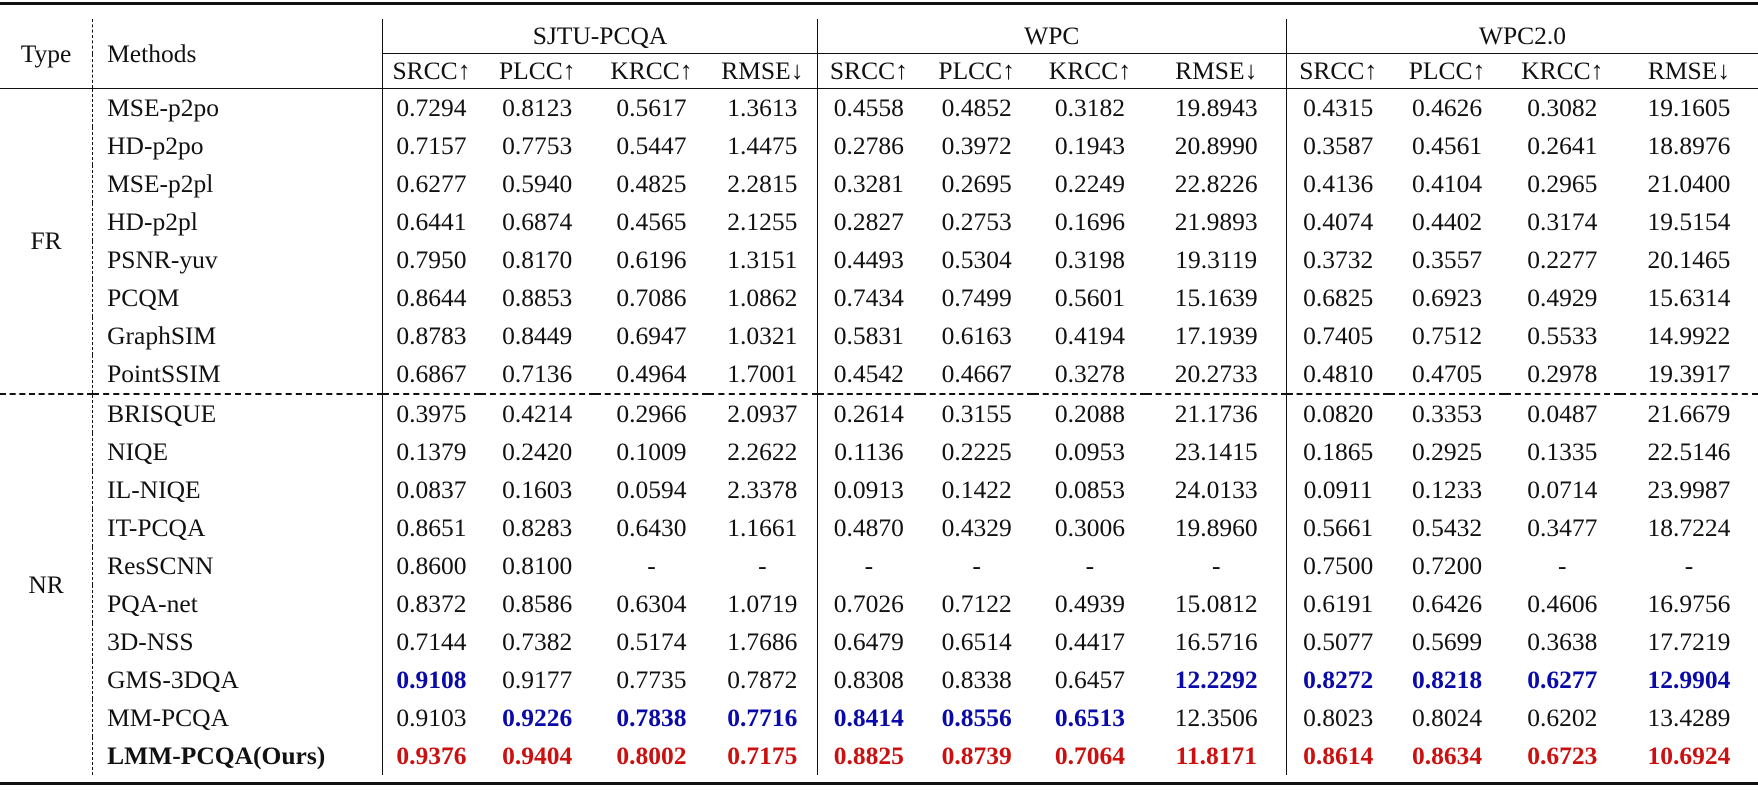 The width and height of the screenshot is (1758, 790). What do you see at coordinates (537, 297) in the screenshot?
I see `value-cell: 0.8853` at bounding box center [537, 297].